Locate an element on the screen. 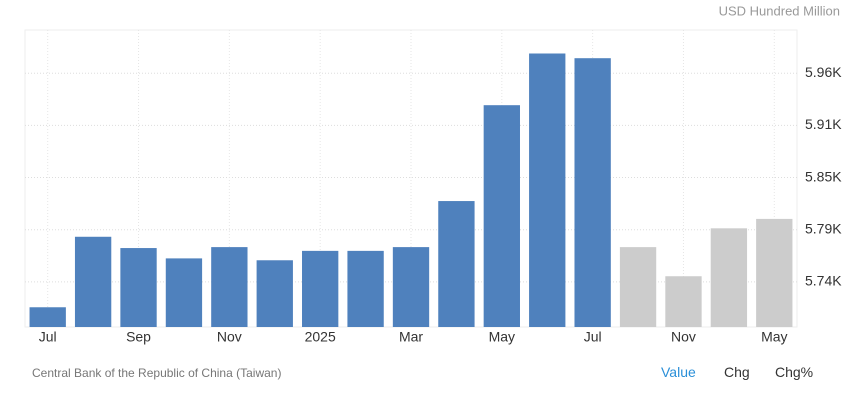  y-tick-label: 5.91K is located at coordinates (823, 124).